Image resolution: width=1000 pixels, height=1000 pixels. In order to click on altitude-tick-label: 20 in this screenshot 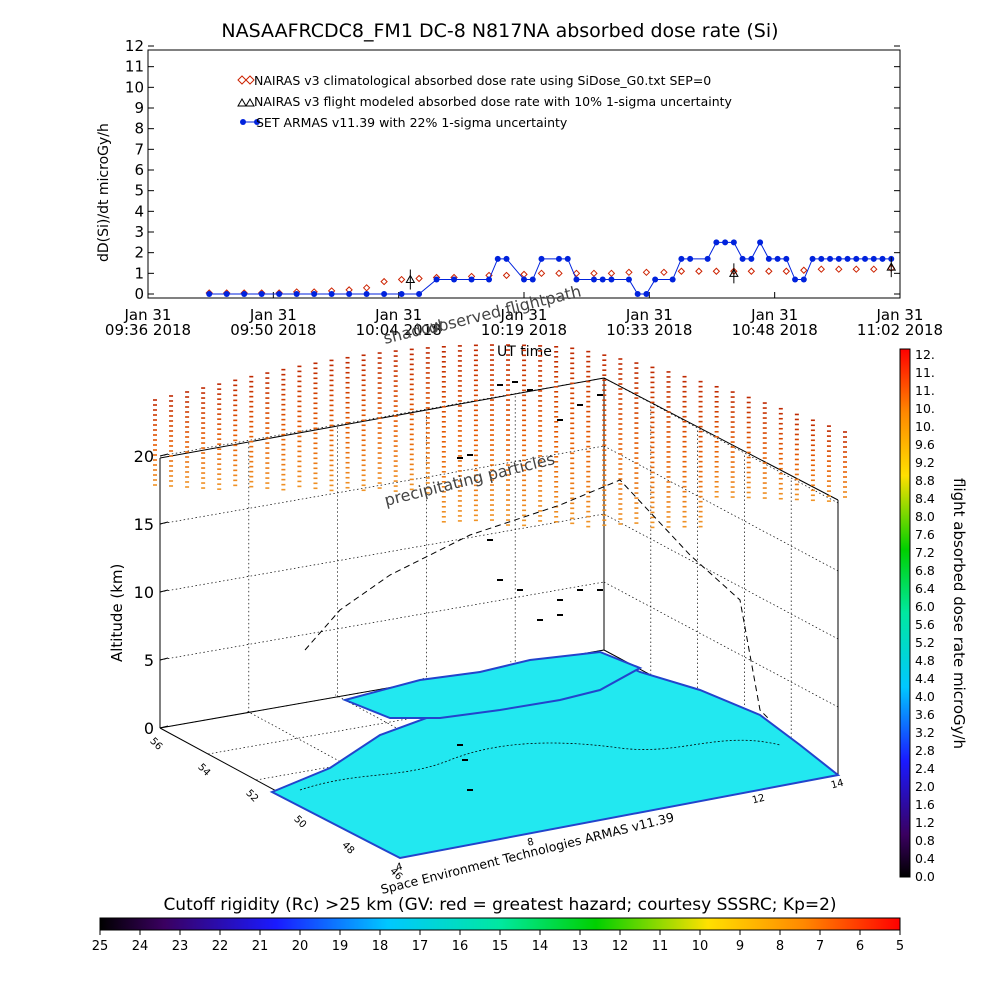, I will do `click(144, 456)`.